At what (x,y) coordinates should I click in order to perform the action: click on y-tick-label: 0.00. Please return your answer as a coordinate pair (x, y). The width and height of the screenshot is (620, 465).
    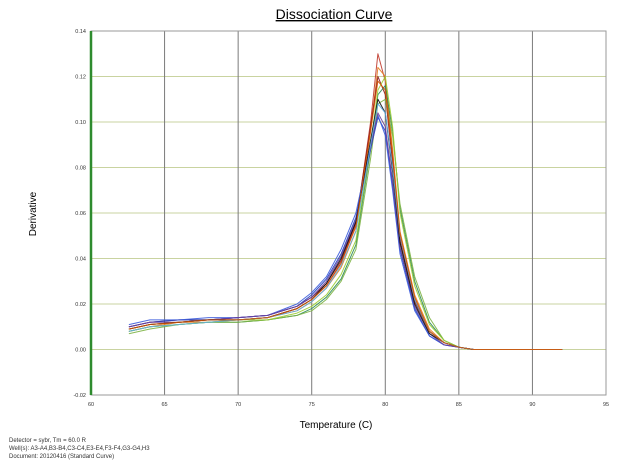
    Looking at the image, I should click on (80, 351).